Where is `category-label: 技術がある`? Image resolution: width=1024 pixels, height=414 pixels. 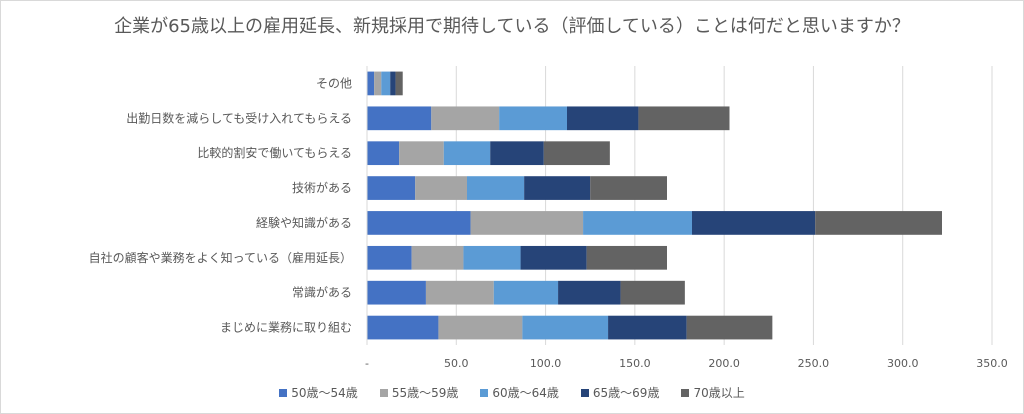 category-label: 技術がある is located at coordinates (322, 187).